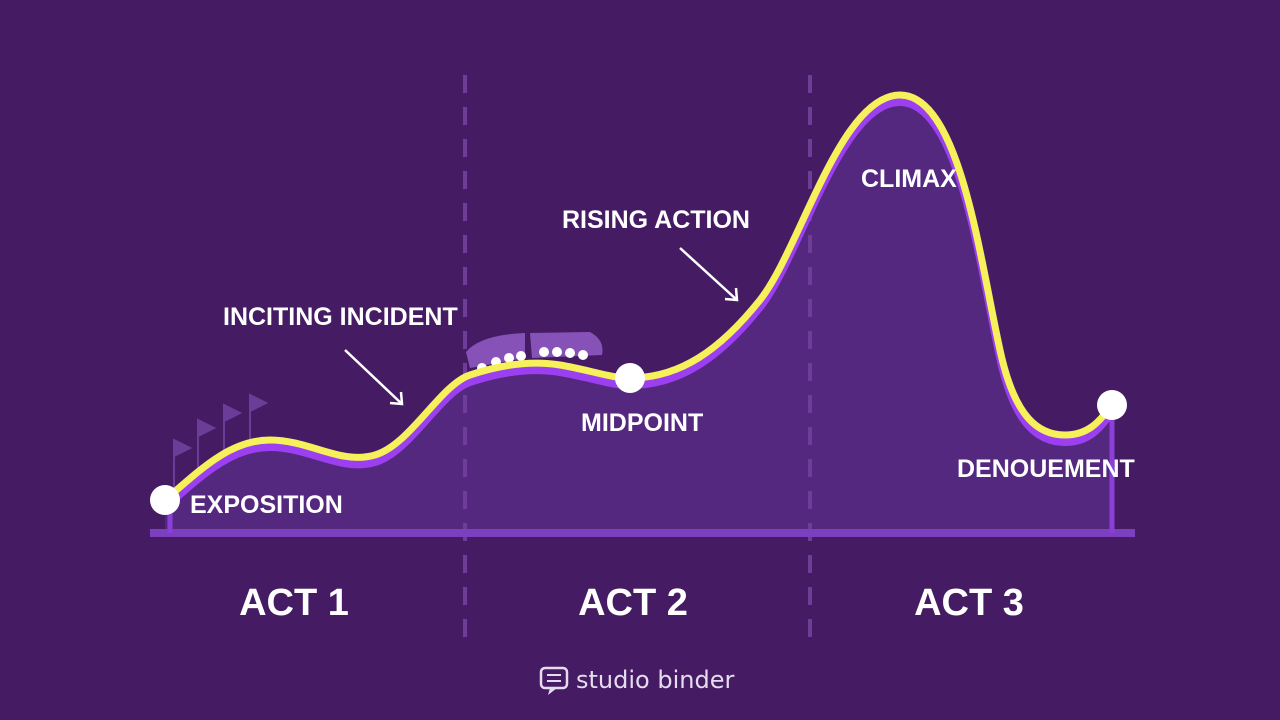 Image resolution: width=1280 pixels, height=720 pixels. I want to click on brand: studio binder, so click(655, 680).